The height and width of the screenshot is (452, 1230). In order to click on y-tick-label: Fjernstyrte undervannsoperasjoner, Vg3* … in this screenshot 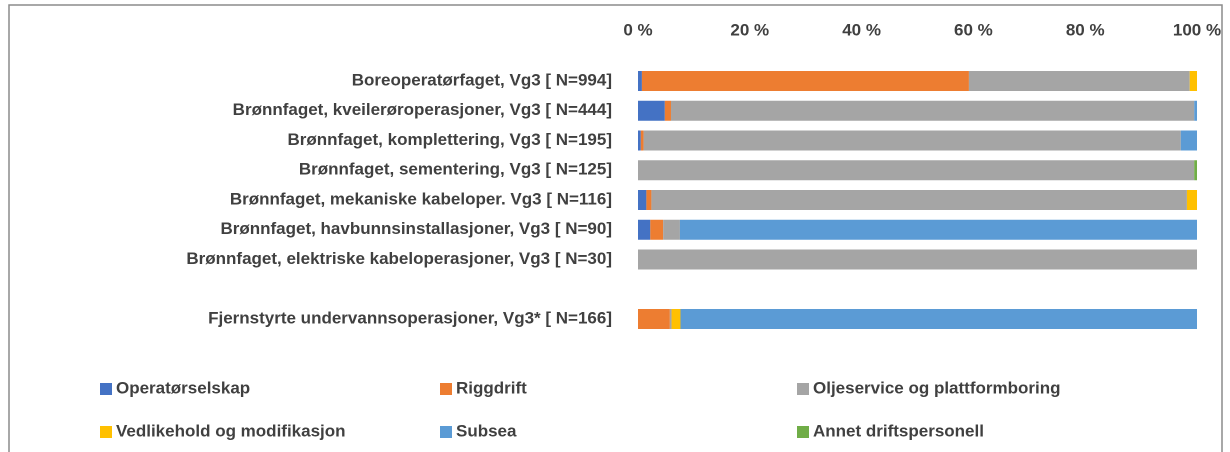, I will do `click(410, 317)`.